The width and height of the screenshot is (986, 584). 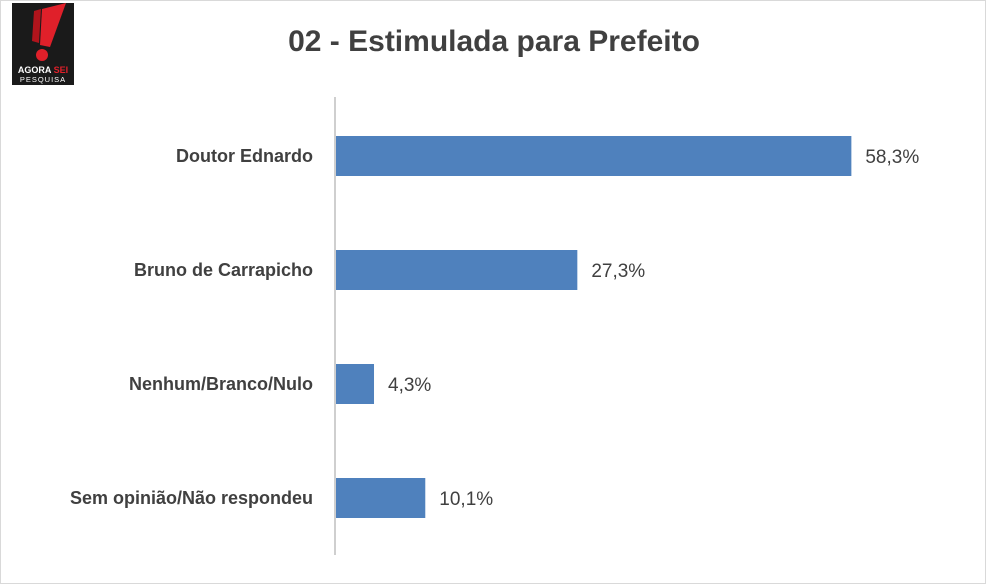 I want to click on category-label: Doutor Ednardo, so click(x=244, y=156).